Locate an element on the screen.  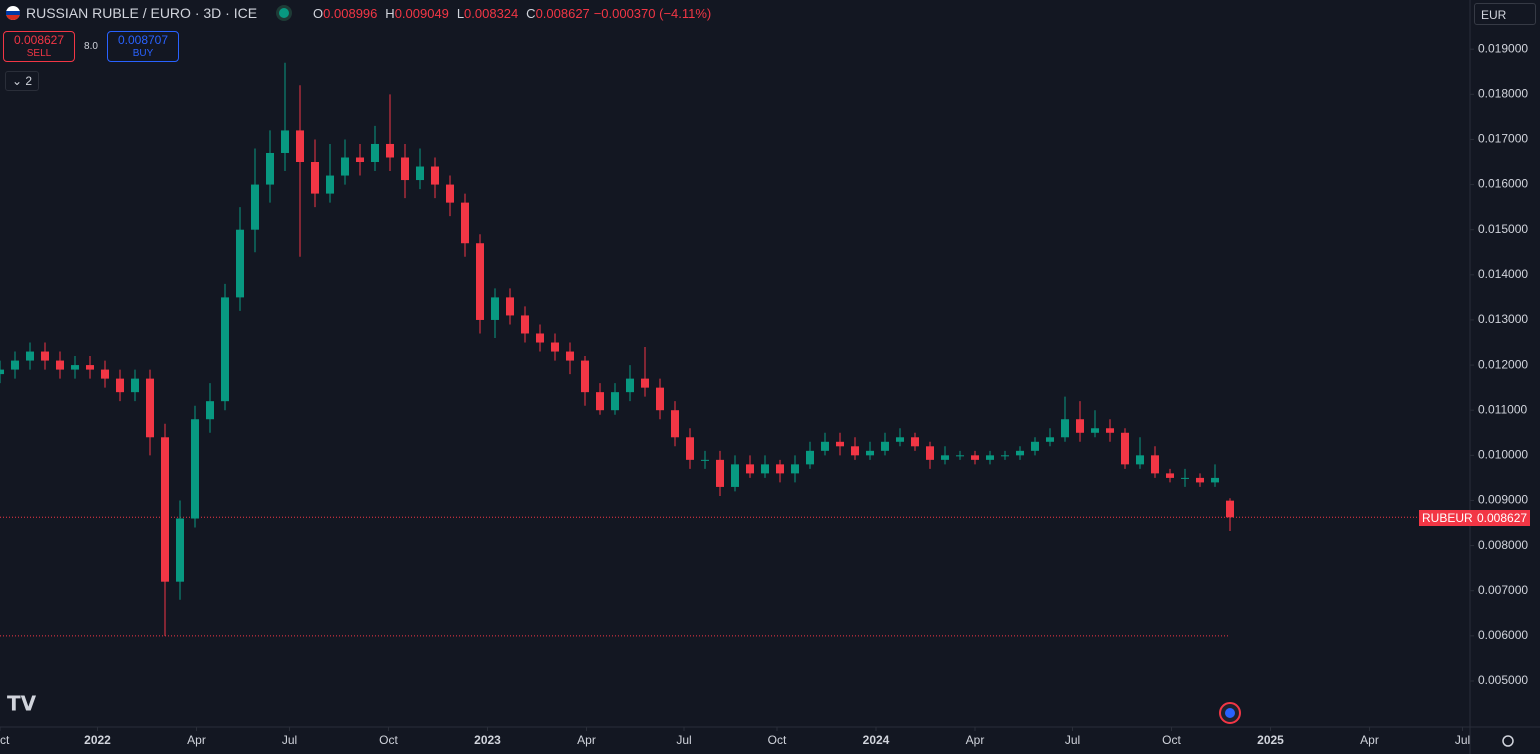
status-dot is located at coordinates (284, 13).